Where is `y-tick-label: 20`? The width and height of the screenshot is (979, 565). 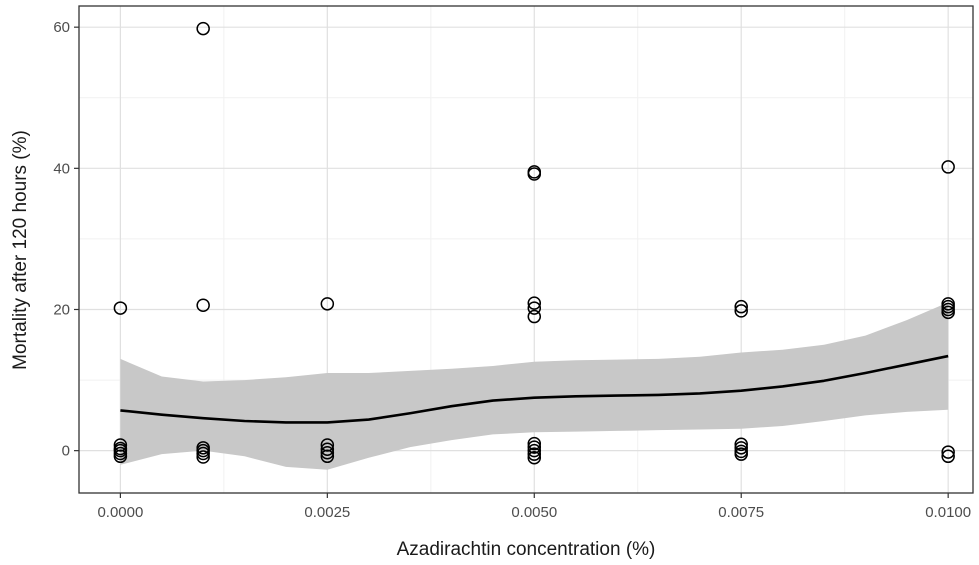 y-tick-label: 20 is located at coordinates (61, 309).